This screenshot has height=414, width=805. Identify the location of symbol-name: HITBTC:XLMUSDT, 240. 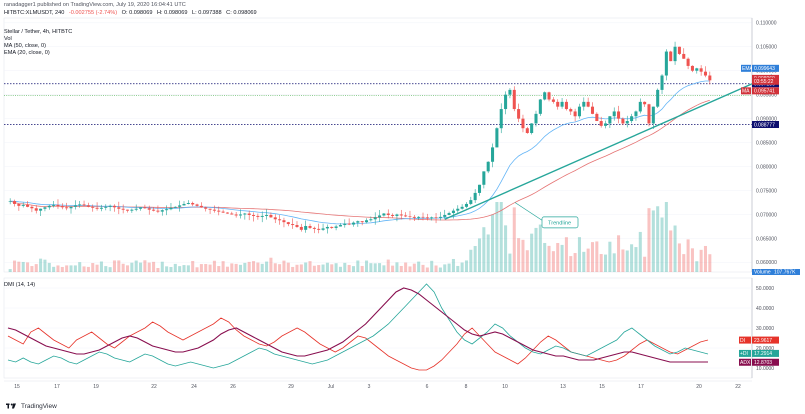
(34, 13).